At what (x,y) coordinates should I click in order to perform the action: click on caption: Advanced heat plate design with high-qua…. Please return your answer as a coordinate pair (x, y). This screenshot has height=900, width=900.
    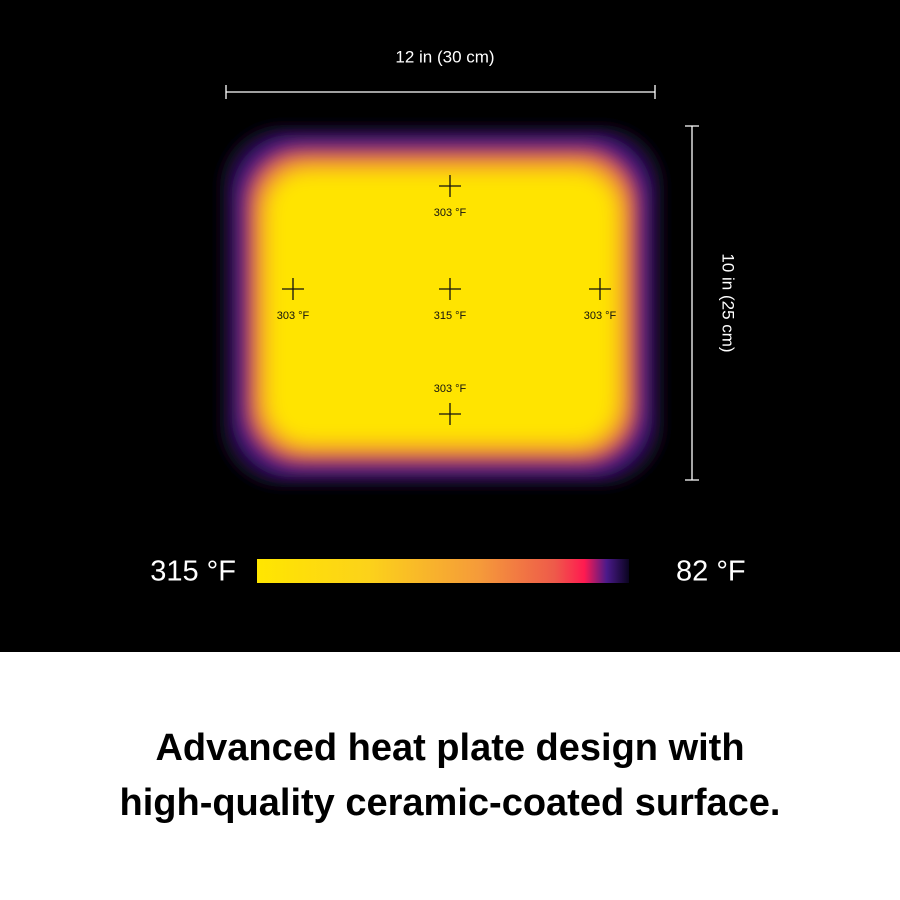
    Looking at the image, I should click on (450, 775).